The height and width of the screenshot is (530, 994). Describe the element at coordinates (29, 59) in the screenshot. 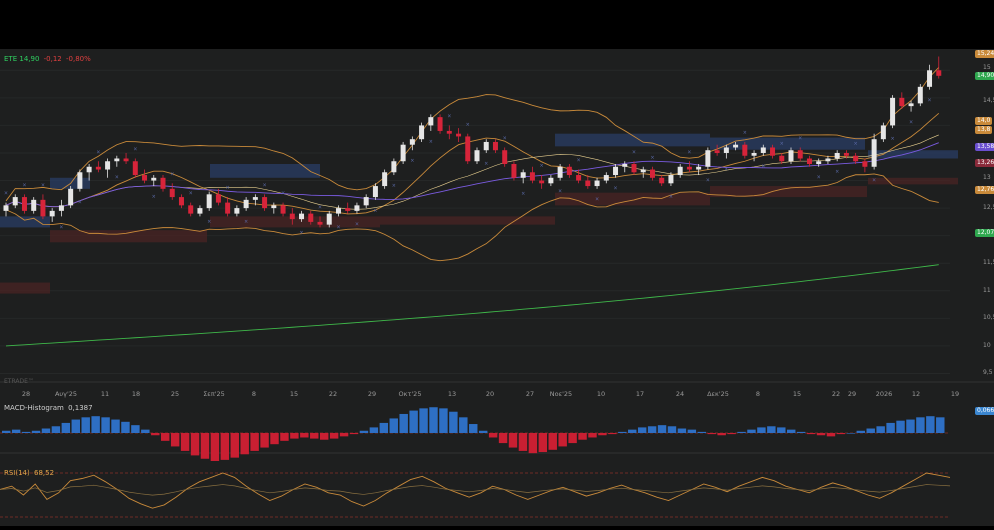

I see `symbol-price: 14,90` at that location.